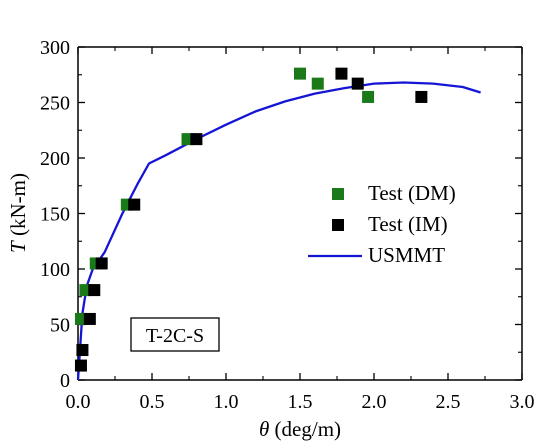 The height and width of the screenshot is (448, 552). I want to click on y-tick-label: 150, so click(55, 215).